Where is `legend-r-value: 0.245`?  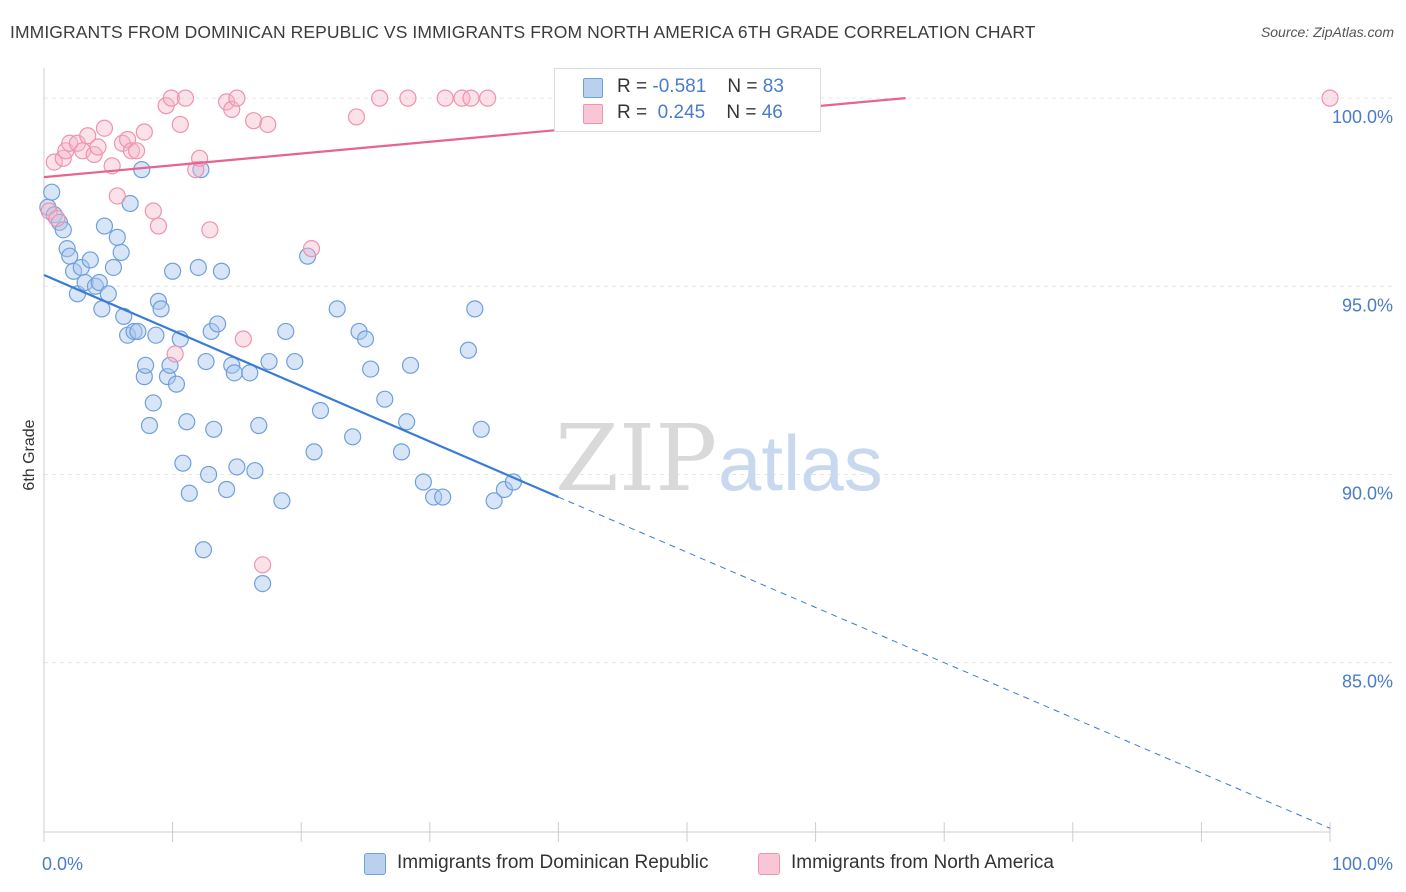 legend-r-value: 0.245 is located at coordinates (681, 112).